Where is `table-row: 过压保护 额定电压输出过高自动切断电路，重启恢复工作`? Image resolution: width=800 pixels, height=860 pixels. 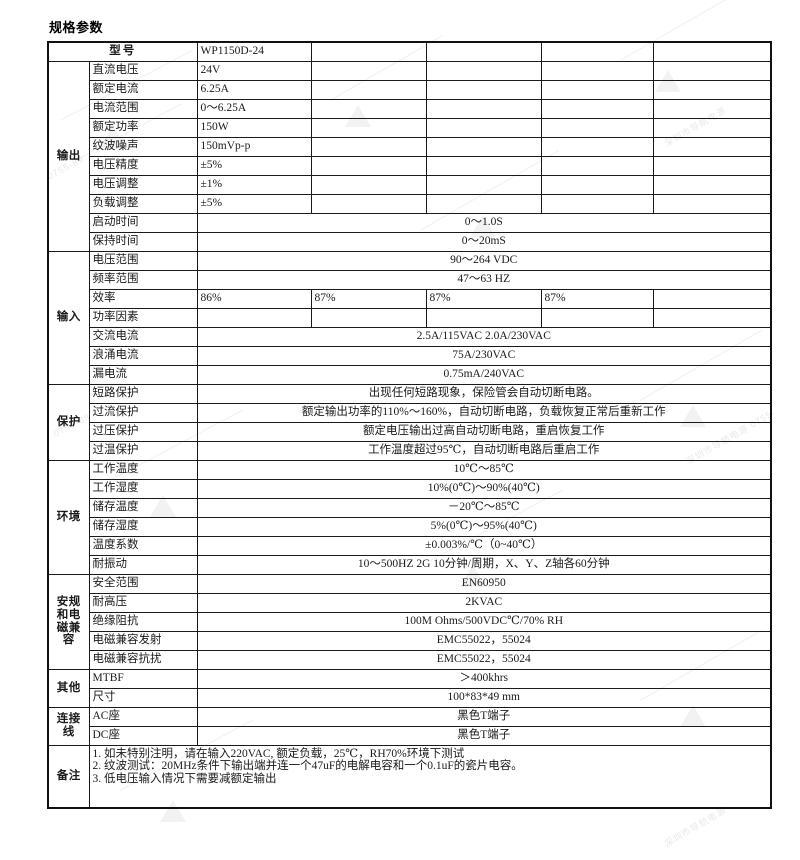 table-row: 过压保护 额定电压输出过高自动切断电路，重启恢复工作 is located at coordinates (410, 431).